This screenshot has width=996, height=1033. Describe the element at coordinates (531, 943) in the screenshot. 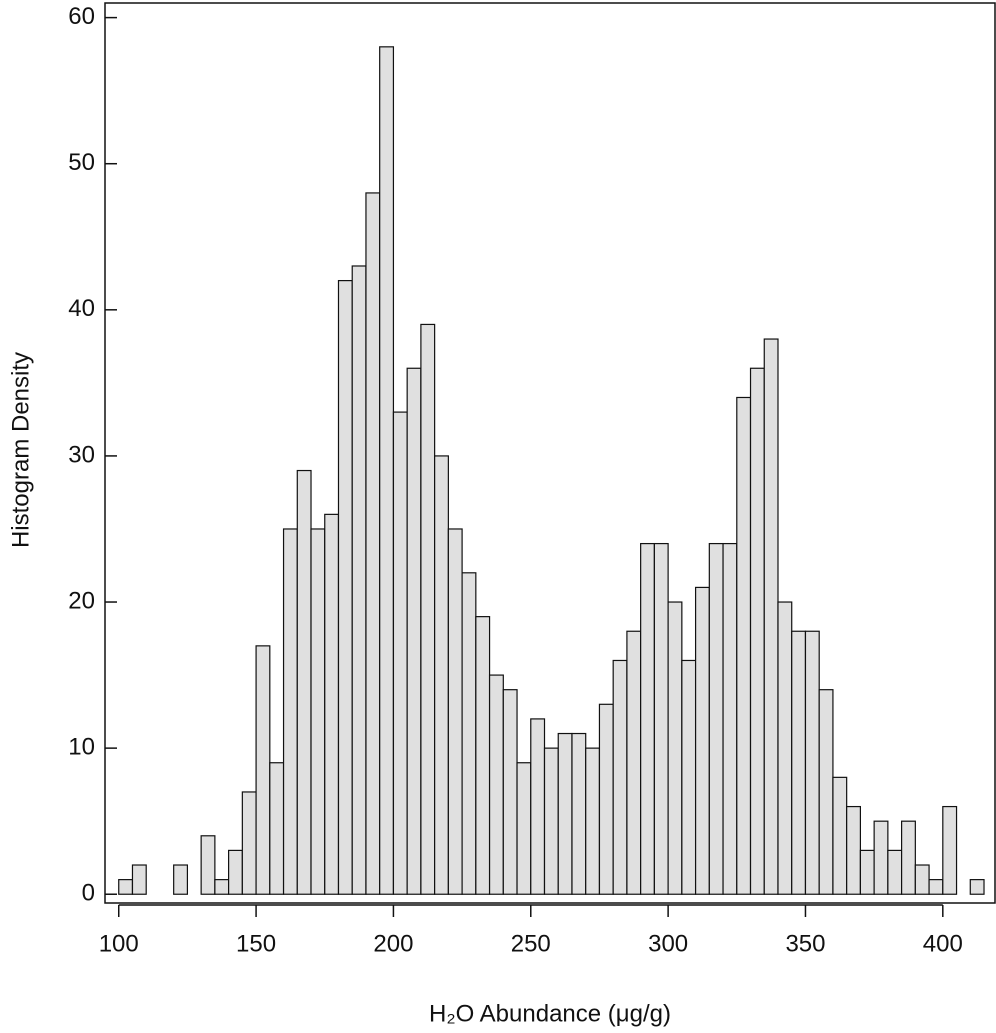

I see `x-tick-label: 250` at that location.